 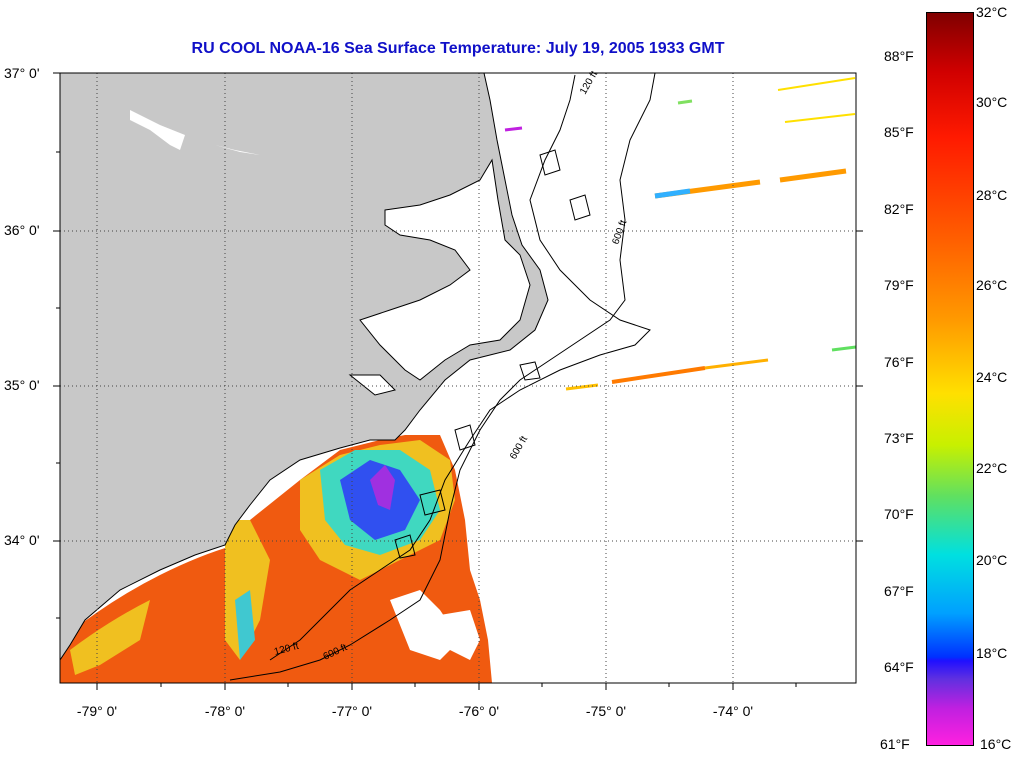 I want to click on sst-imagery, so click(x=276, y=559).